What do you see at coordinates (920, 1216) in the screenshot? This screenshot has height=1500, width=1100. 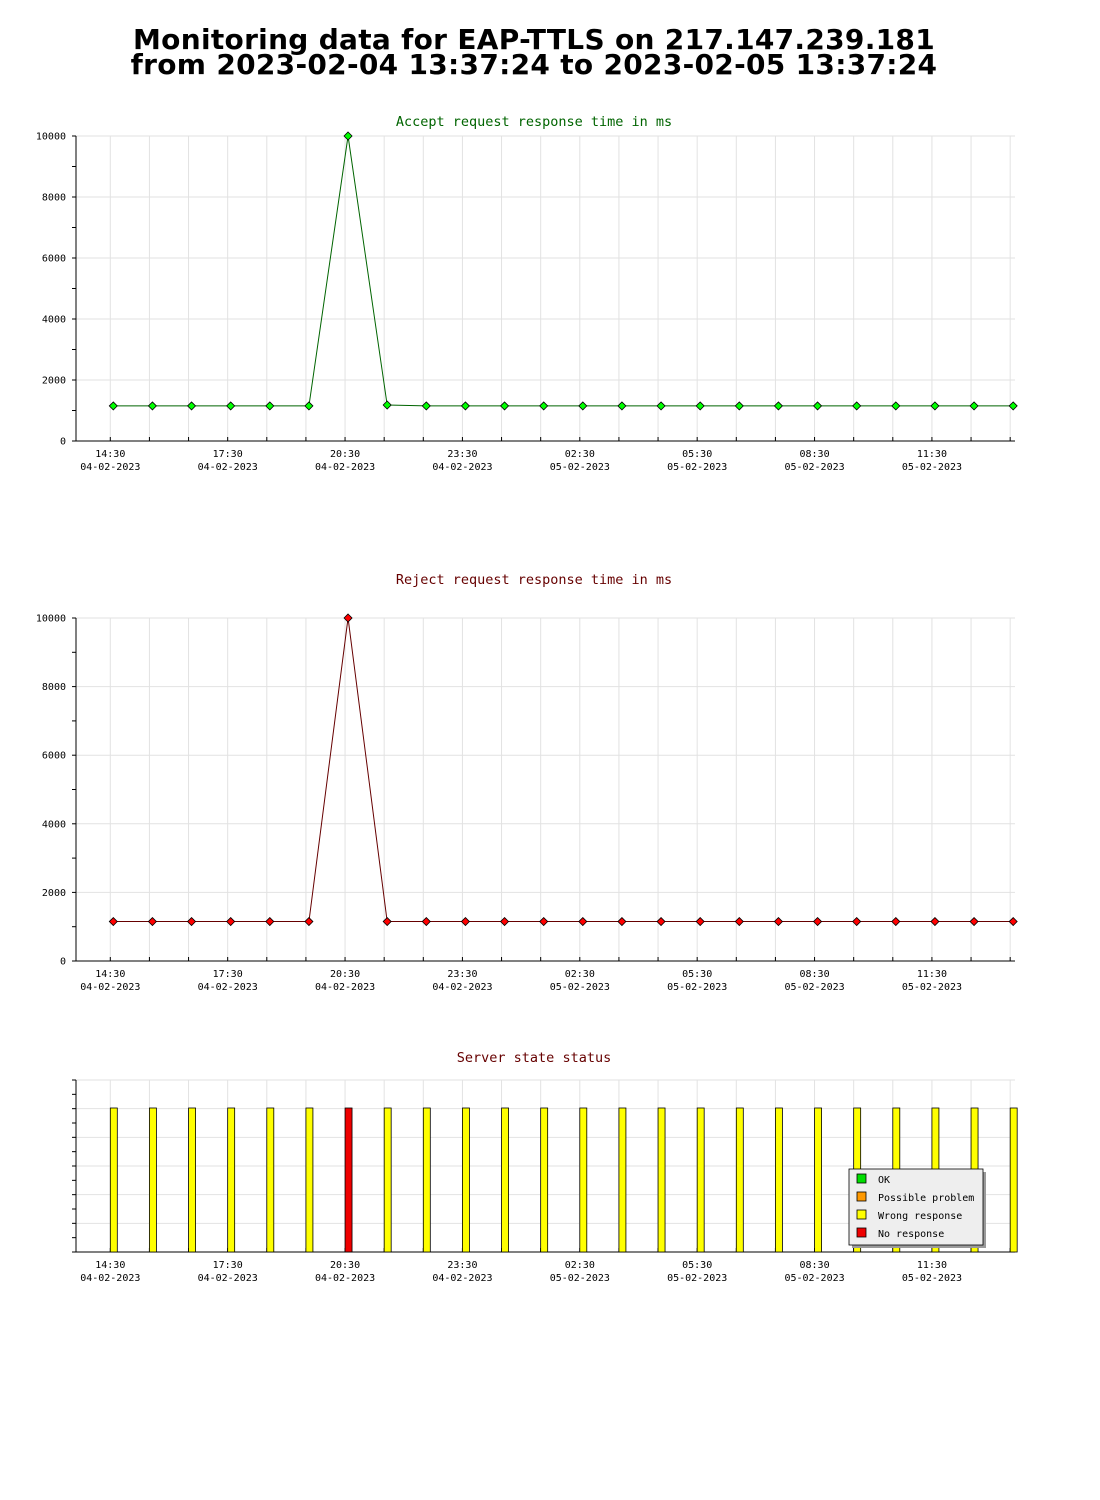 I see `legend-label: Wrong response` at bounding box center [920, 1216].